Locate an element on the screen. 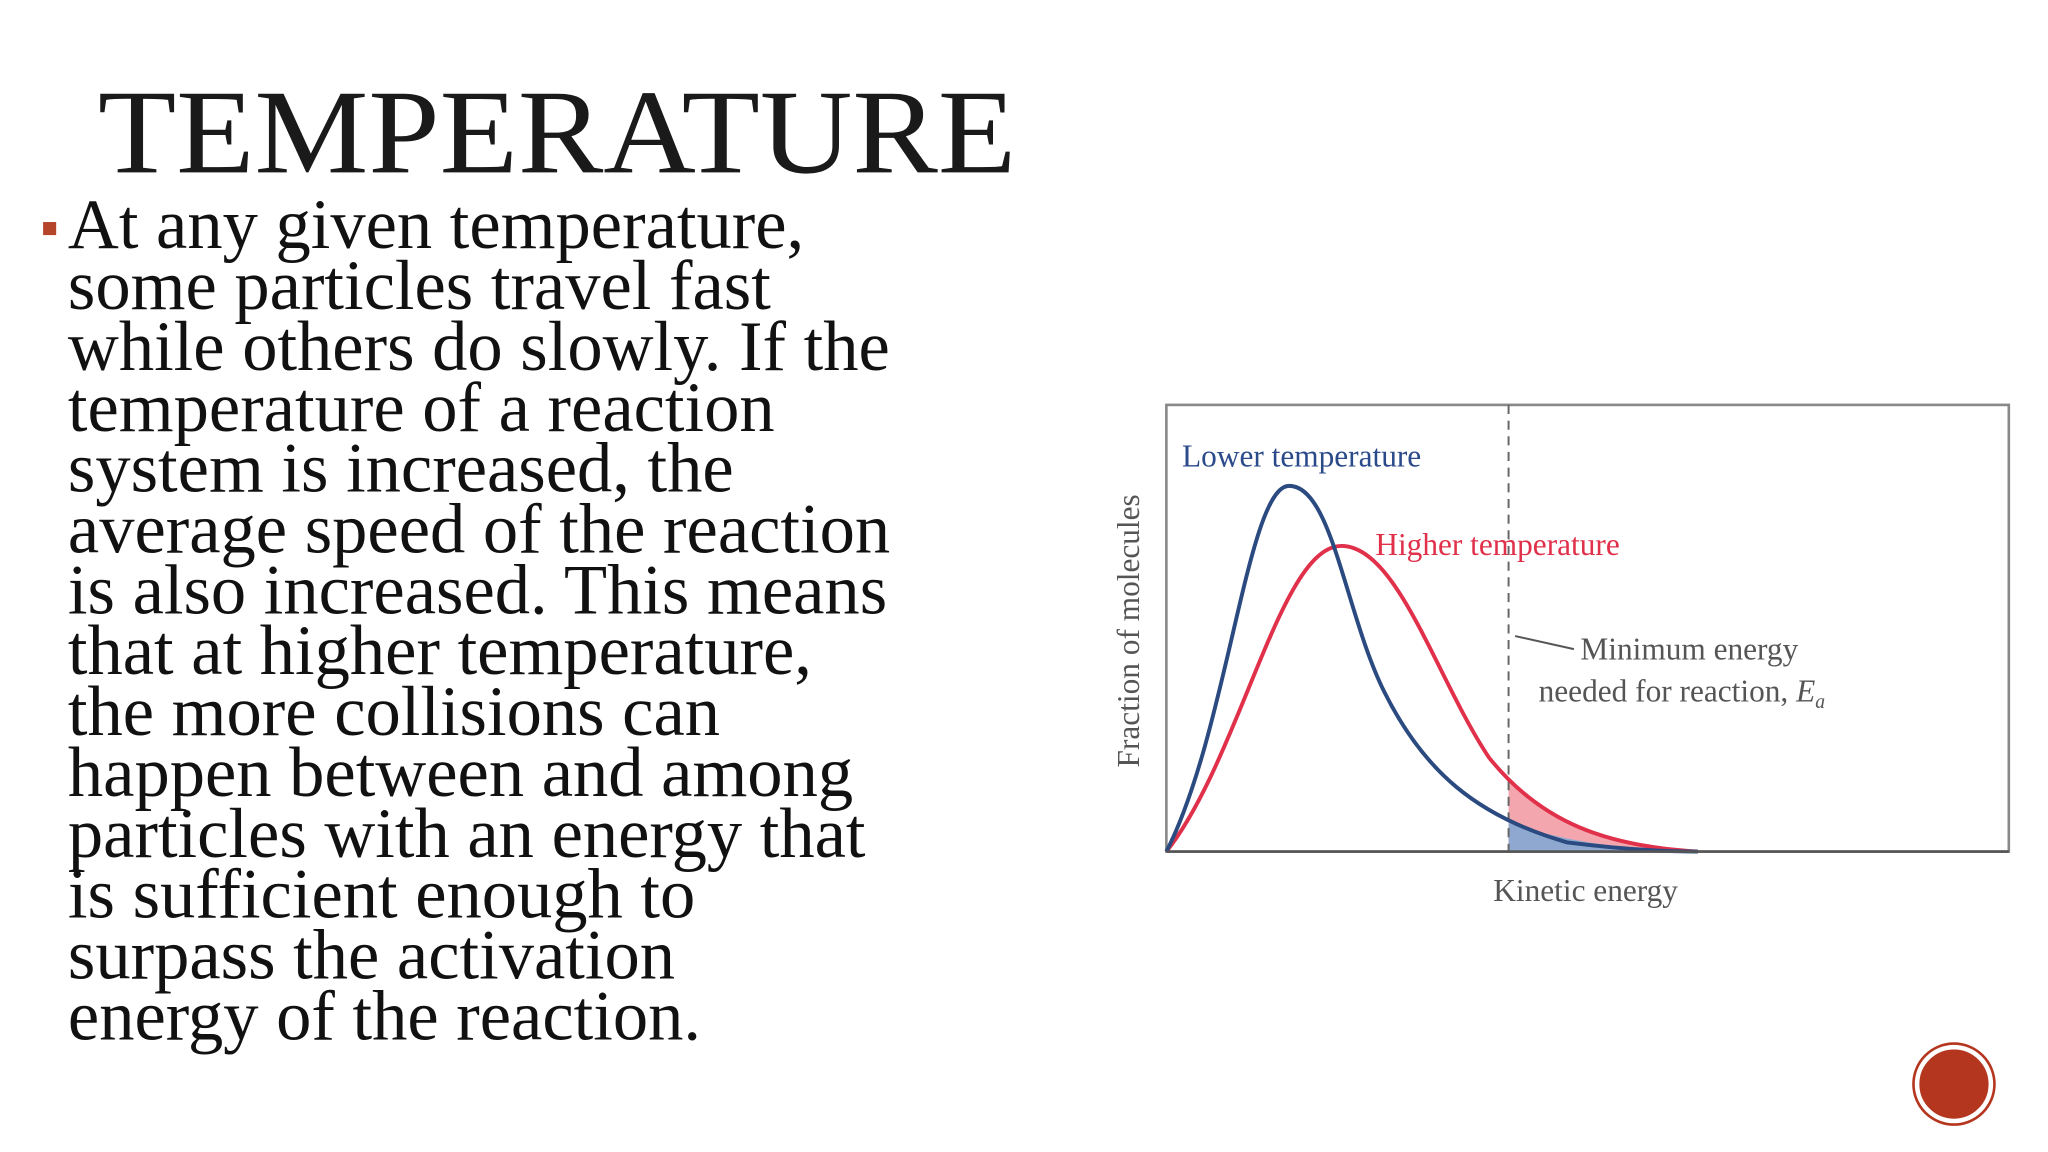  body-line: At any given temperature, is located at coordinates (436, 225).